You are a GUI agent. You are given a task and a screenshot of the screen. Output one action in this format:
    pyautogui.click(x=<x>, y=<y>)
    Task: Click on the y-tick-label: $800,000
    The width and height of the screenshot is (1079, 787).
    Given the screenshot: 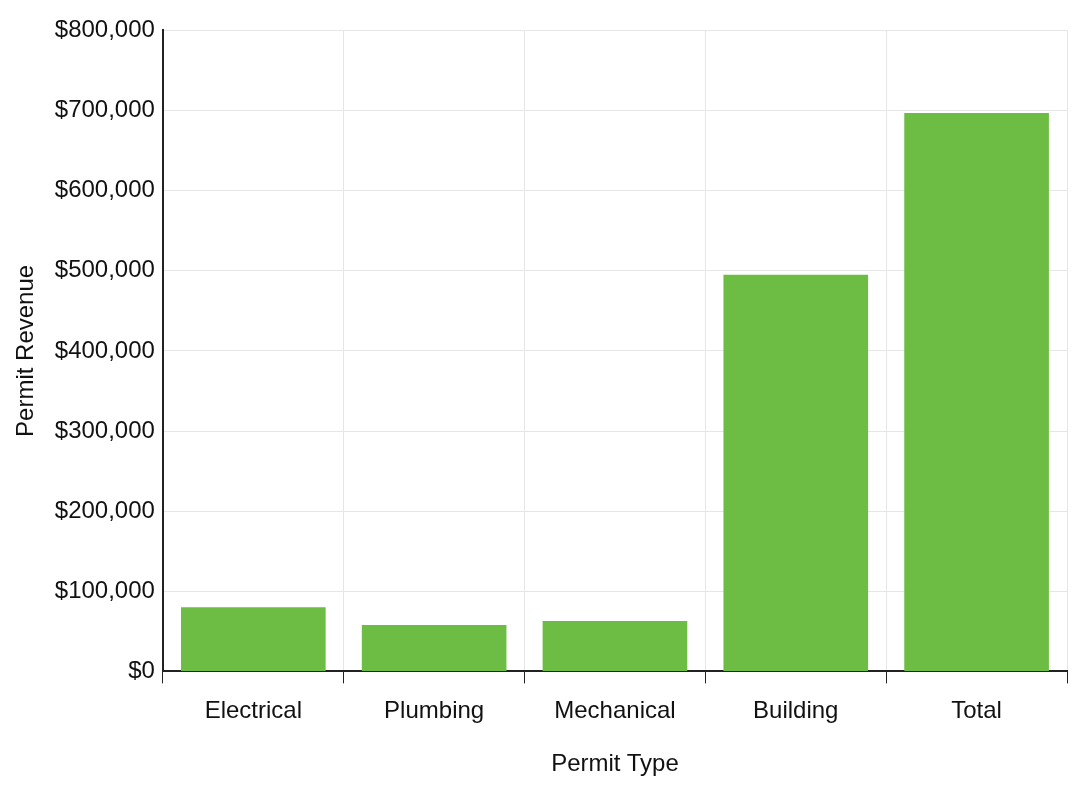 What is the action you would take?
    pyautogui.click(x=104, y=29)
    